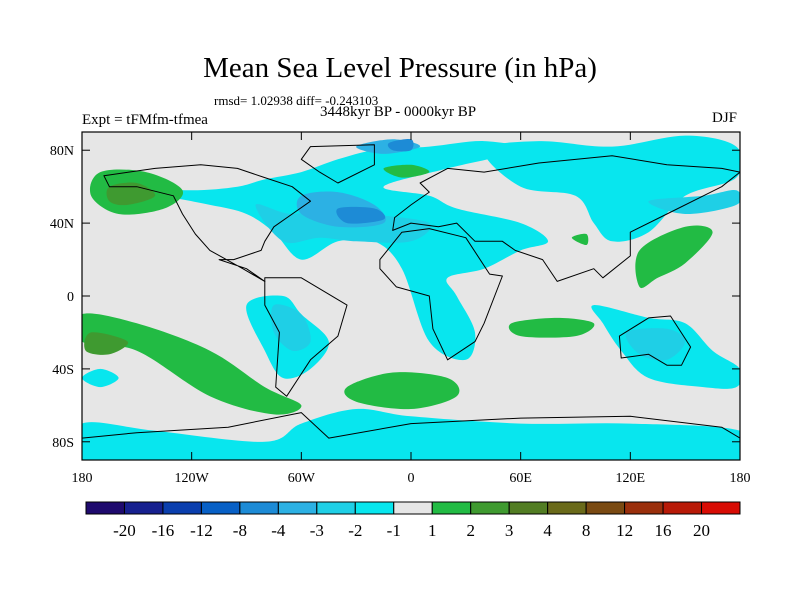 The height and width of the screenshot is (600, 800). I want to click on colorbar-label-8: 1, so click(432, 530).